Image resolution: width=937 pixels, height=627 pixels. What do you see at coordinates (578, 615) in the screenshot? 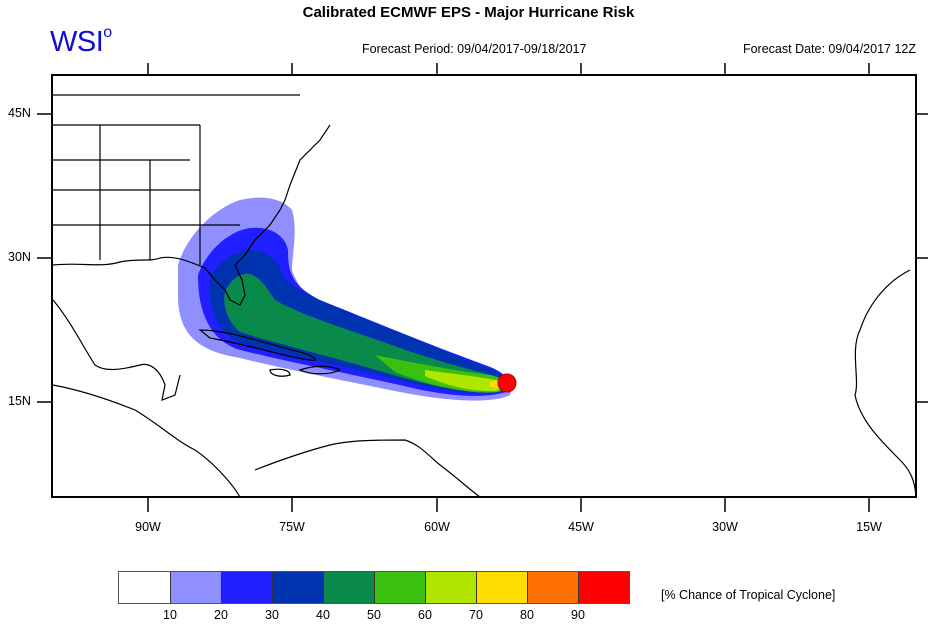
I see `colorbar-tick: 90` at bounding box center [578, 615].